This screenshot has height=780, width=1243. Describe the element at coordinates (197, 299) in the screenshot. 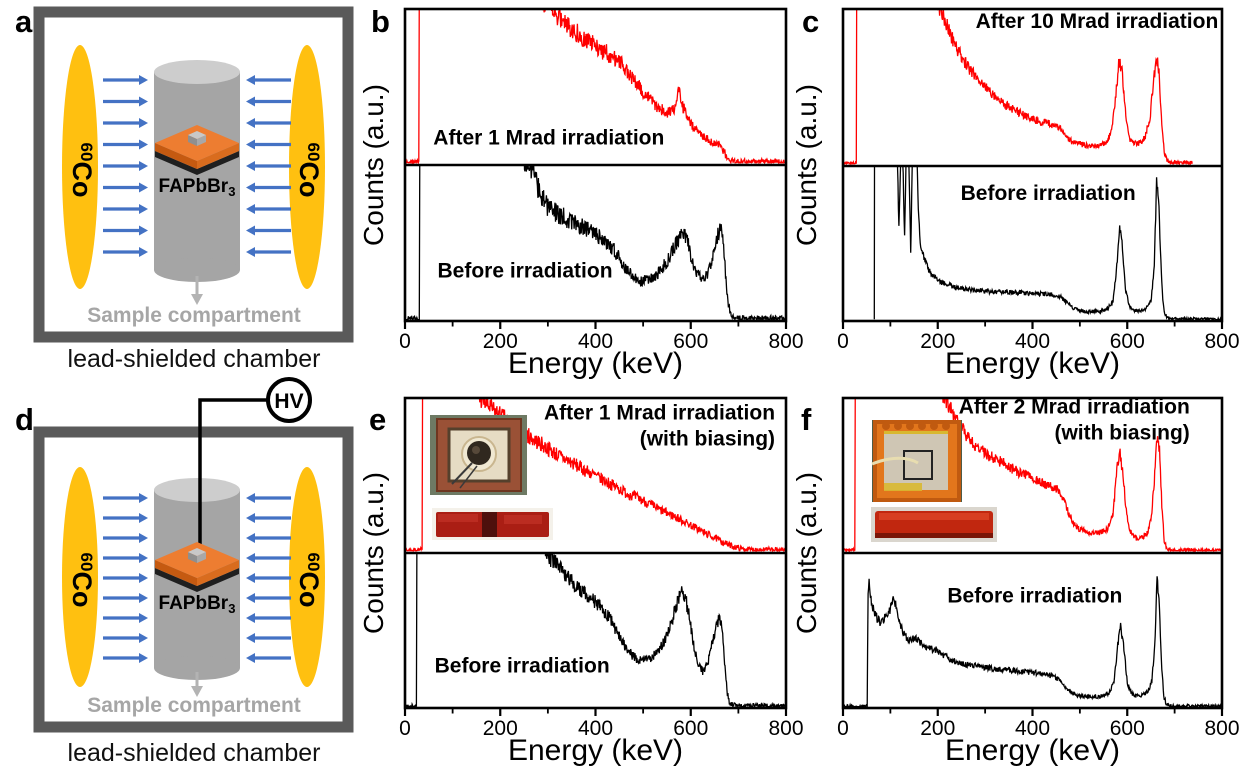

I see `compartment-arrowhead` at that location.